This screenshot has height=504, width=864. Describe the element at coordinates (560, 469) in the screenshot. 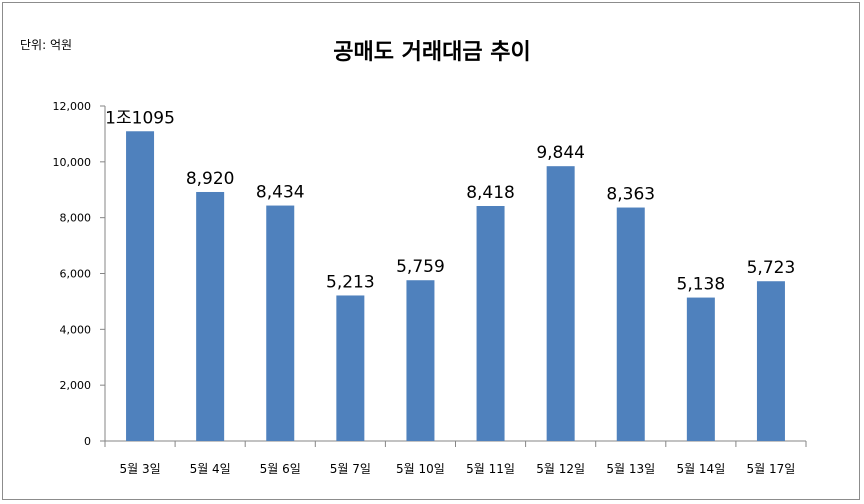

I see `category-label: 5월 12일` at that location.